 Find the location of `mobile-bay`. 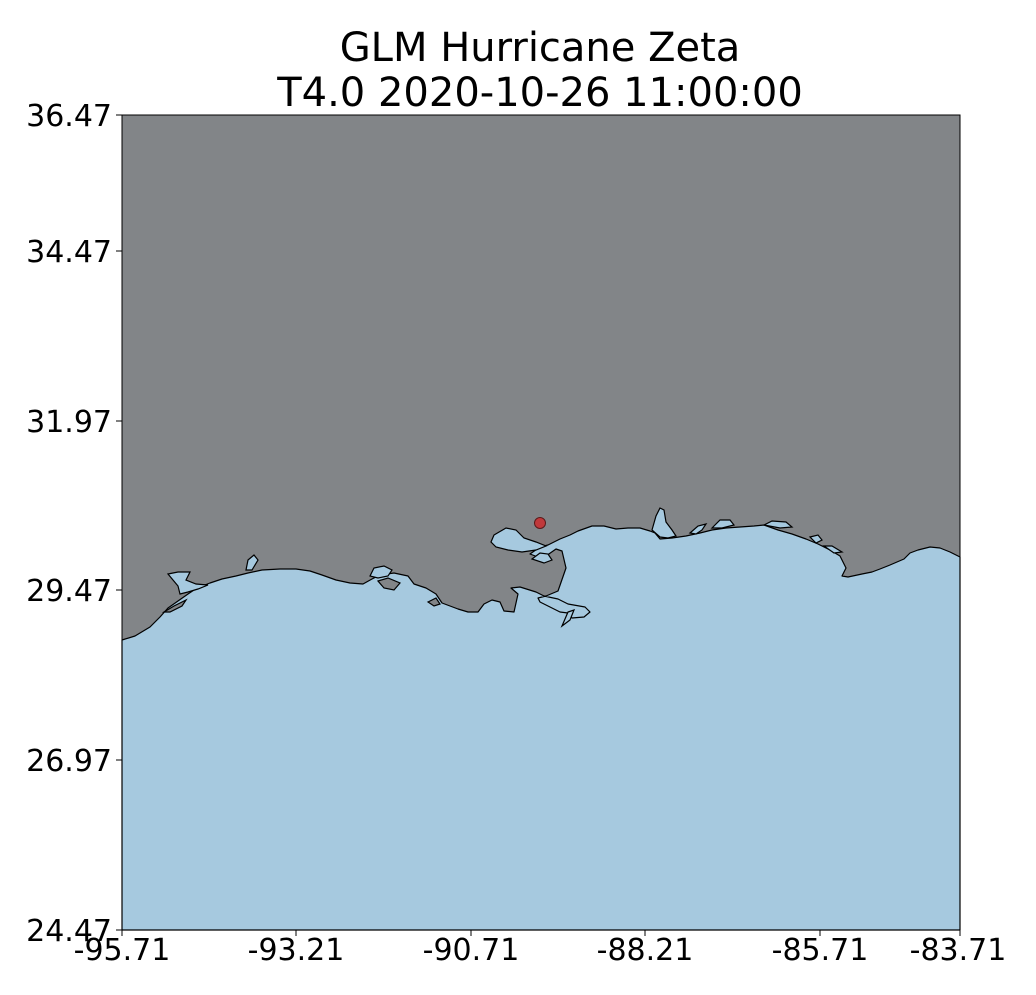

mobile-bay is located at coordinates (664, 523).